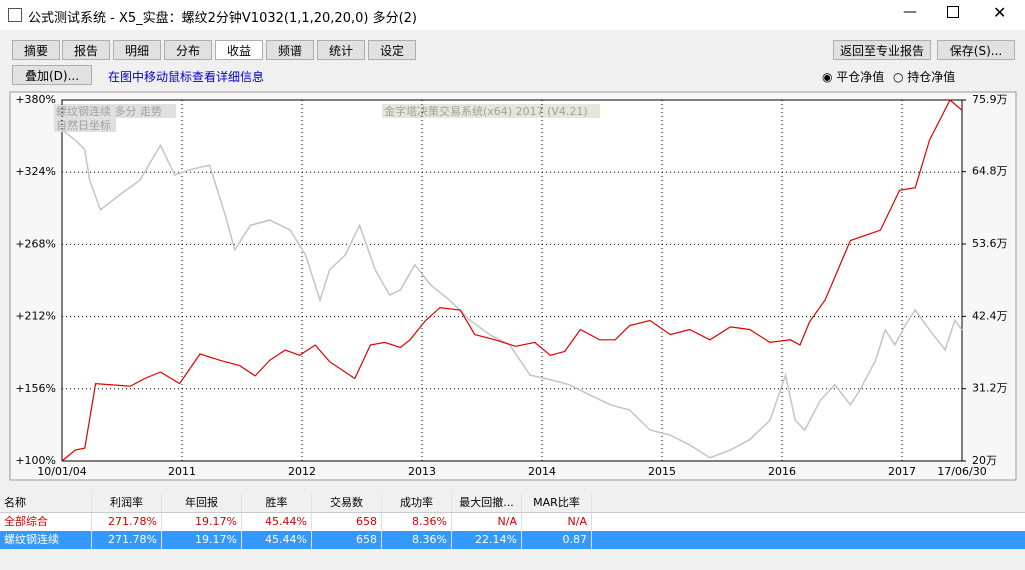 This screenshot has height=570, width=1025. I want to click on table-cell: 全部综合, so click(46, 522).